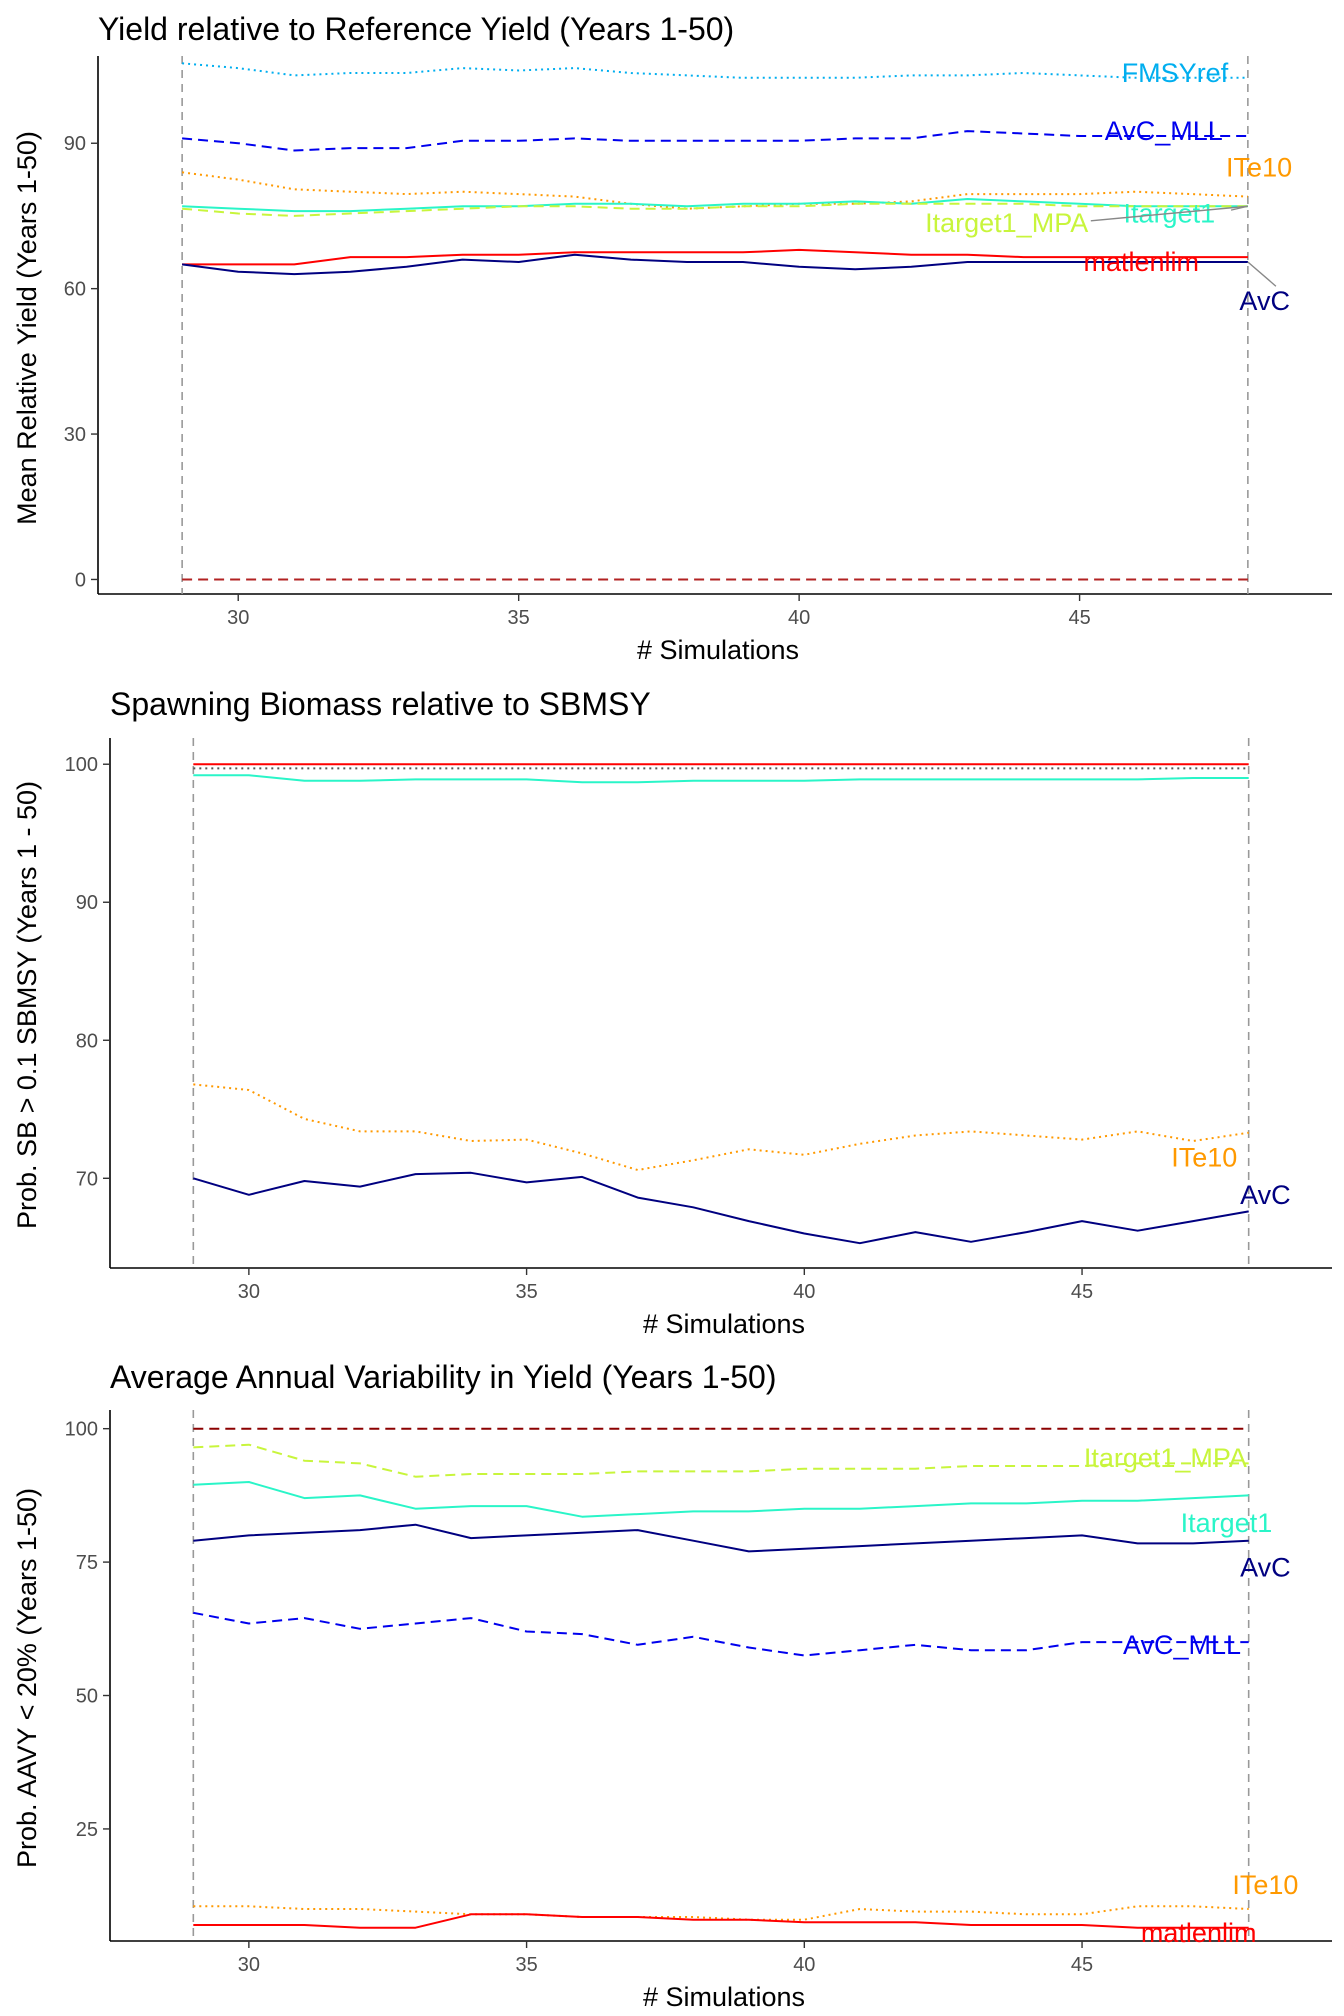 The height and width of the screenshot is (2016, 1344). I want to click on y-tick-label: 75, so click(87, 1563).